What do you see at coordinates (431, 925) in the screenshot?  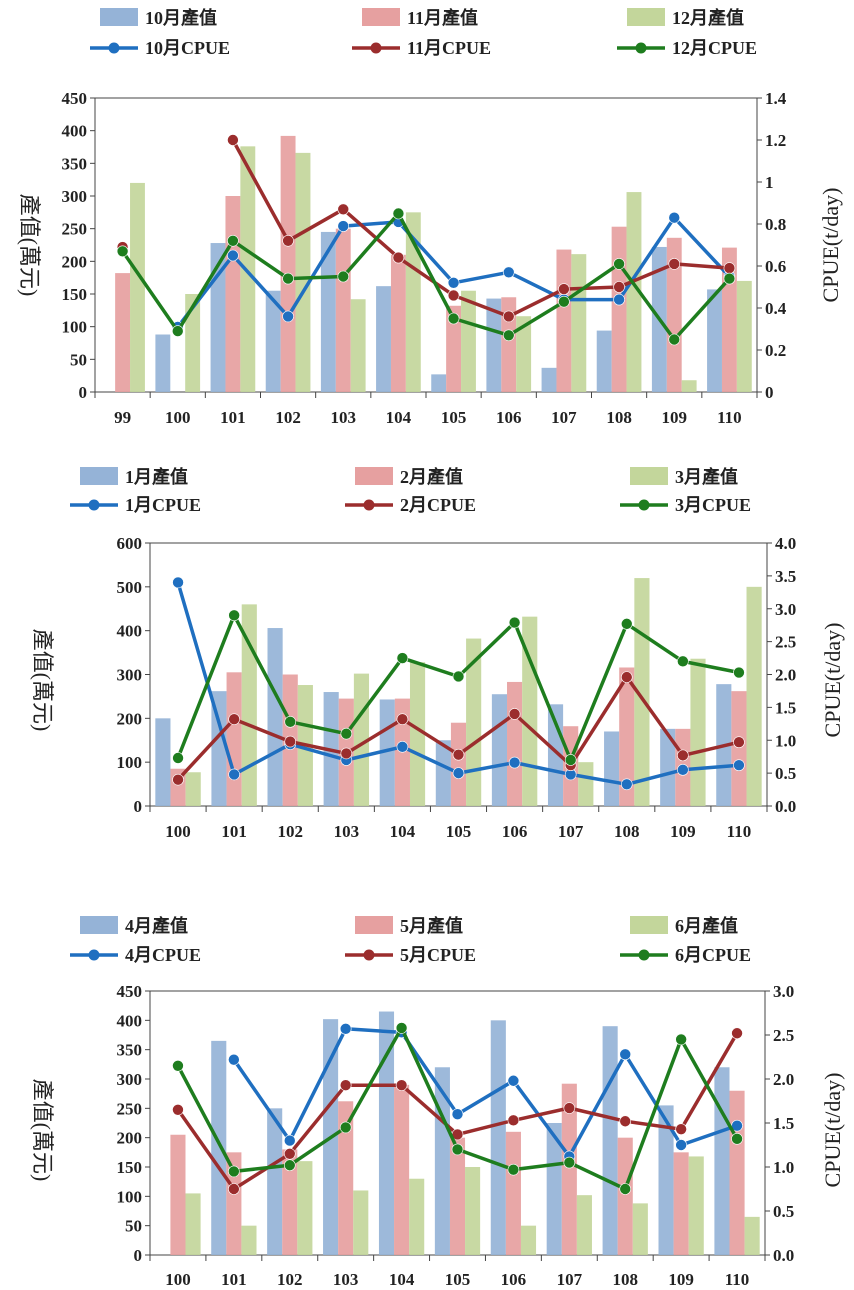 I see `legend-label: 5月產值` at bounding box center [431, 925].